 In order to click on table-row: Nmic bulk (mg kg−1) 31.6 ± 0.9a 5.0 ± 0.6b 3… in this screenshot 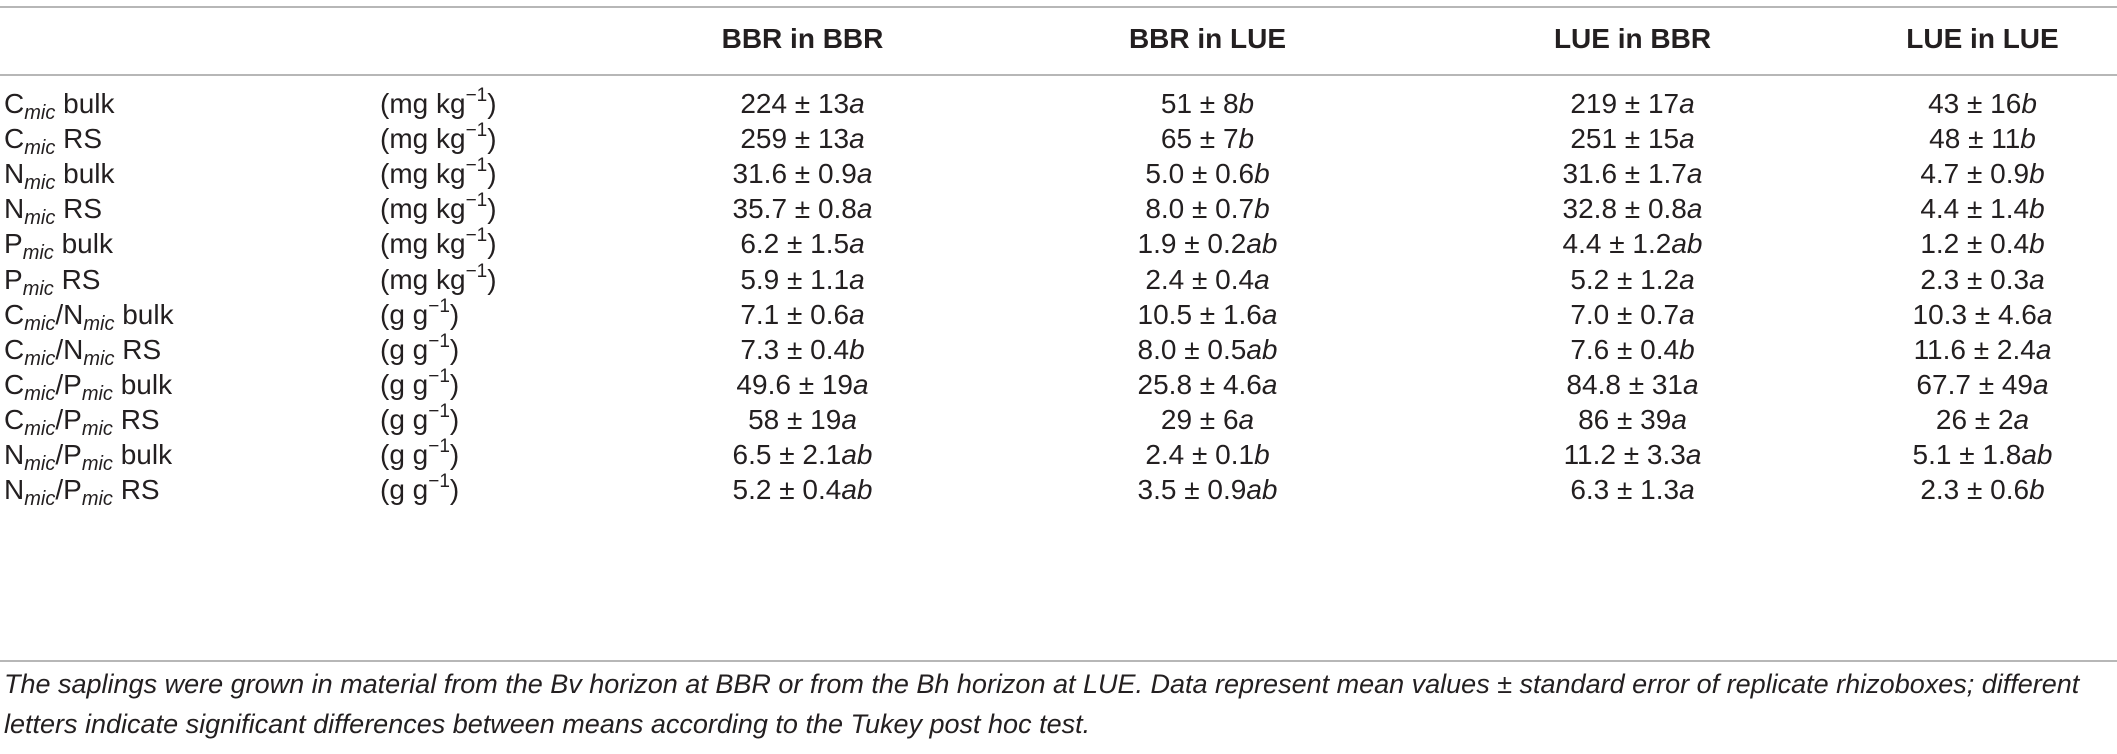, I will do `click(1058, 173)`.